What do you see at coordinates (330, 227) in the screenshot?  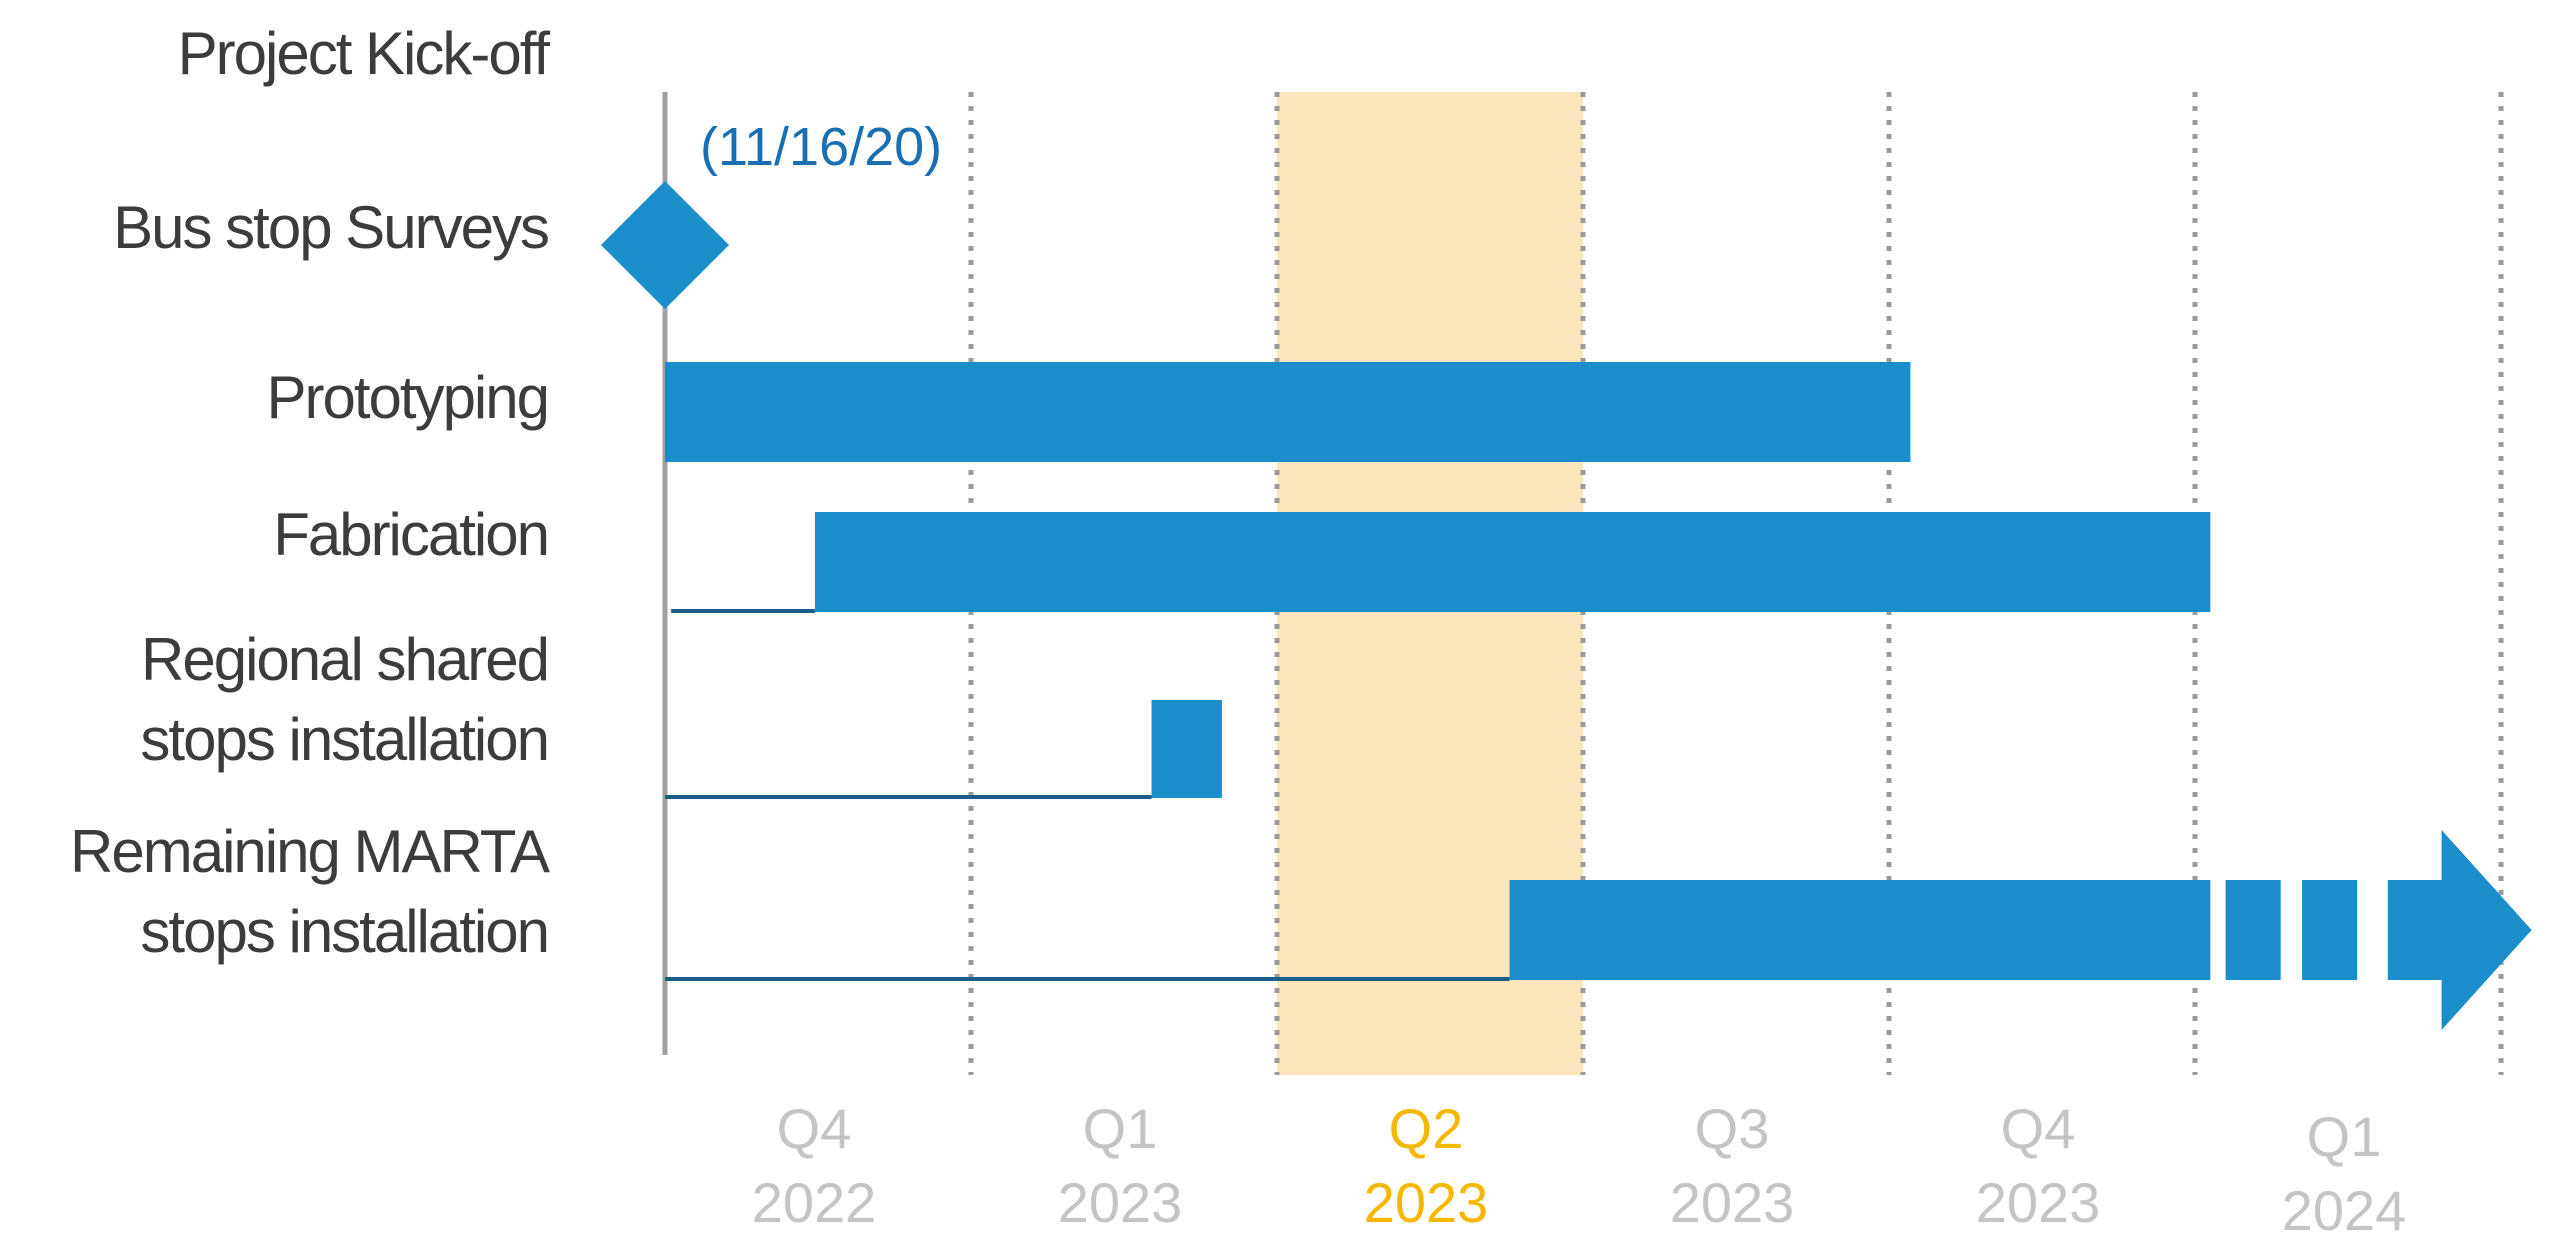 I see `task-label: Bus stop Surveys` at bounding box center [330, 227].